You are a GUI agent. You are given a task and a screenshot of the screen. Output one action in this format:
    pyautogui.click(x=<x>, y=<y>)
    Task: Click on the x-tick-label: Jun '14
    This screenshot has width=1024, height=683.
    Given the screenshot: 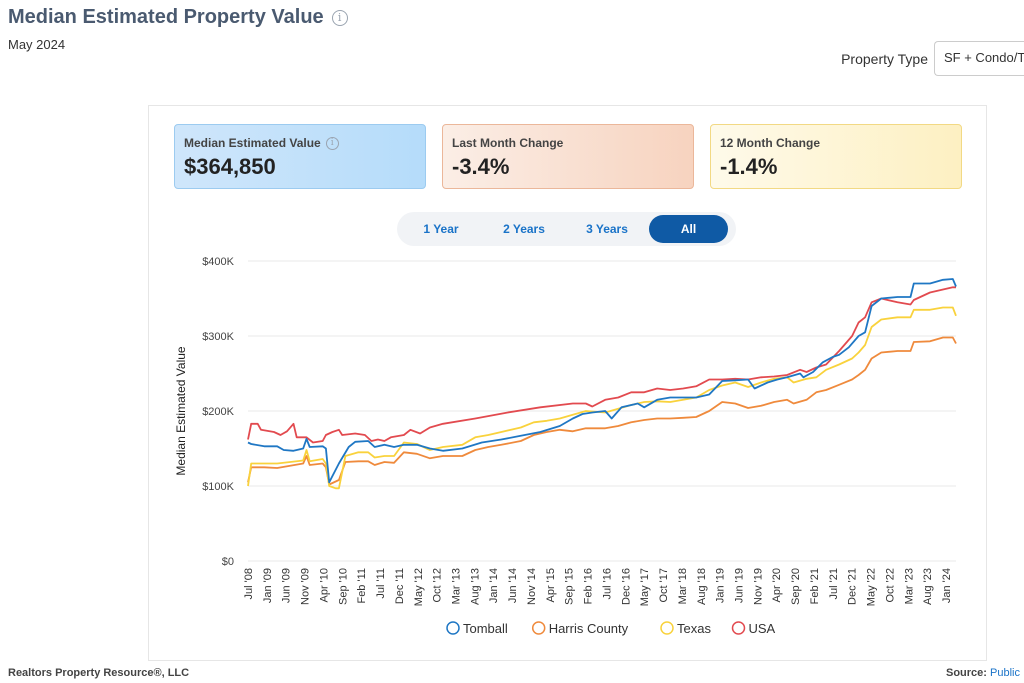 What is the action you would take?
    pyautogui.click(x=513, y=585)
    